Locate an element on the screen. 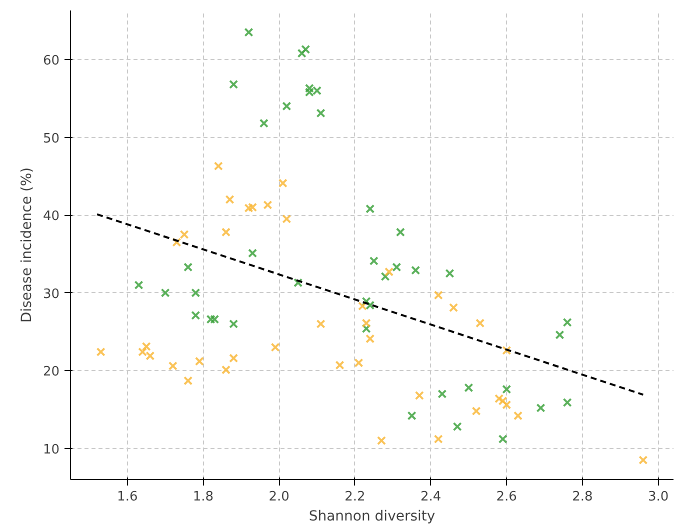  y-tick-label: 10 is located at coordinates (51, 450).